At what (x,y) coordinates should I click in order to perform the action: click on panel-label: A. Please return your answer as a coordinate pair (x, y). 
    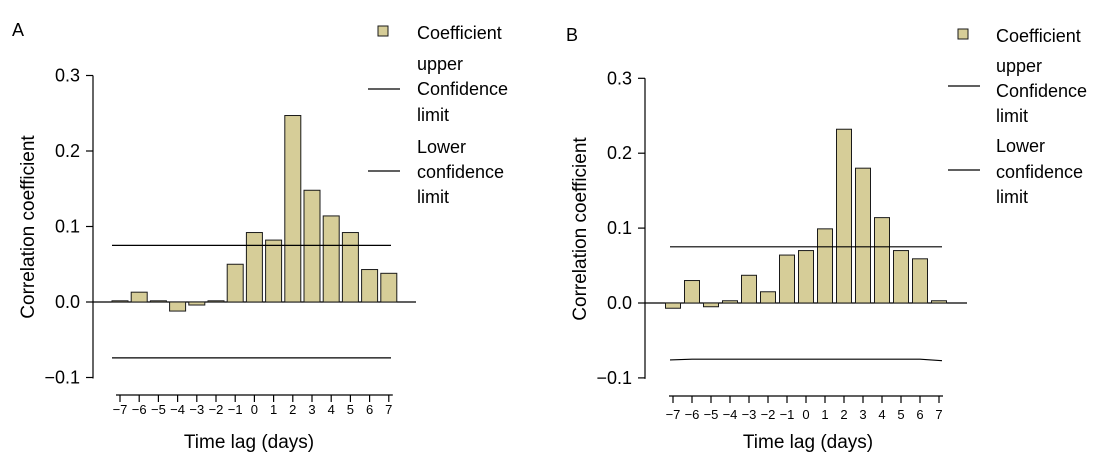
    Looking at the image, I should click on (18, 30).